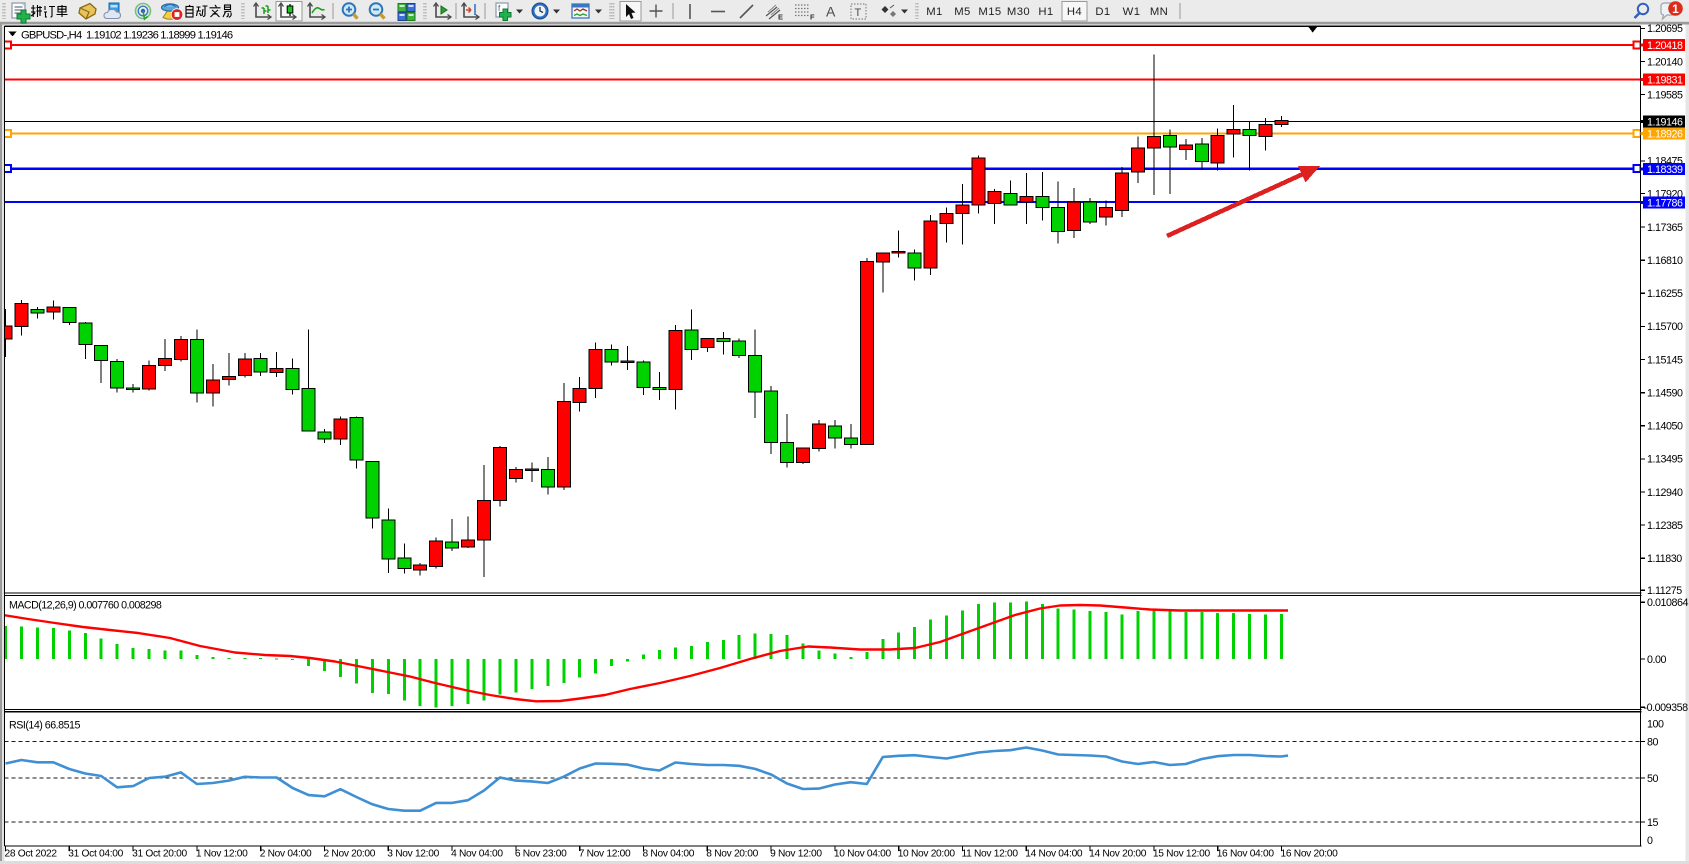 The image size is (1689, 864). What do you see at coordinates (1665, 427) in the screenshot?
I see `svg-text: 1.14050` at bounding box center [1665, 427].